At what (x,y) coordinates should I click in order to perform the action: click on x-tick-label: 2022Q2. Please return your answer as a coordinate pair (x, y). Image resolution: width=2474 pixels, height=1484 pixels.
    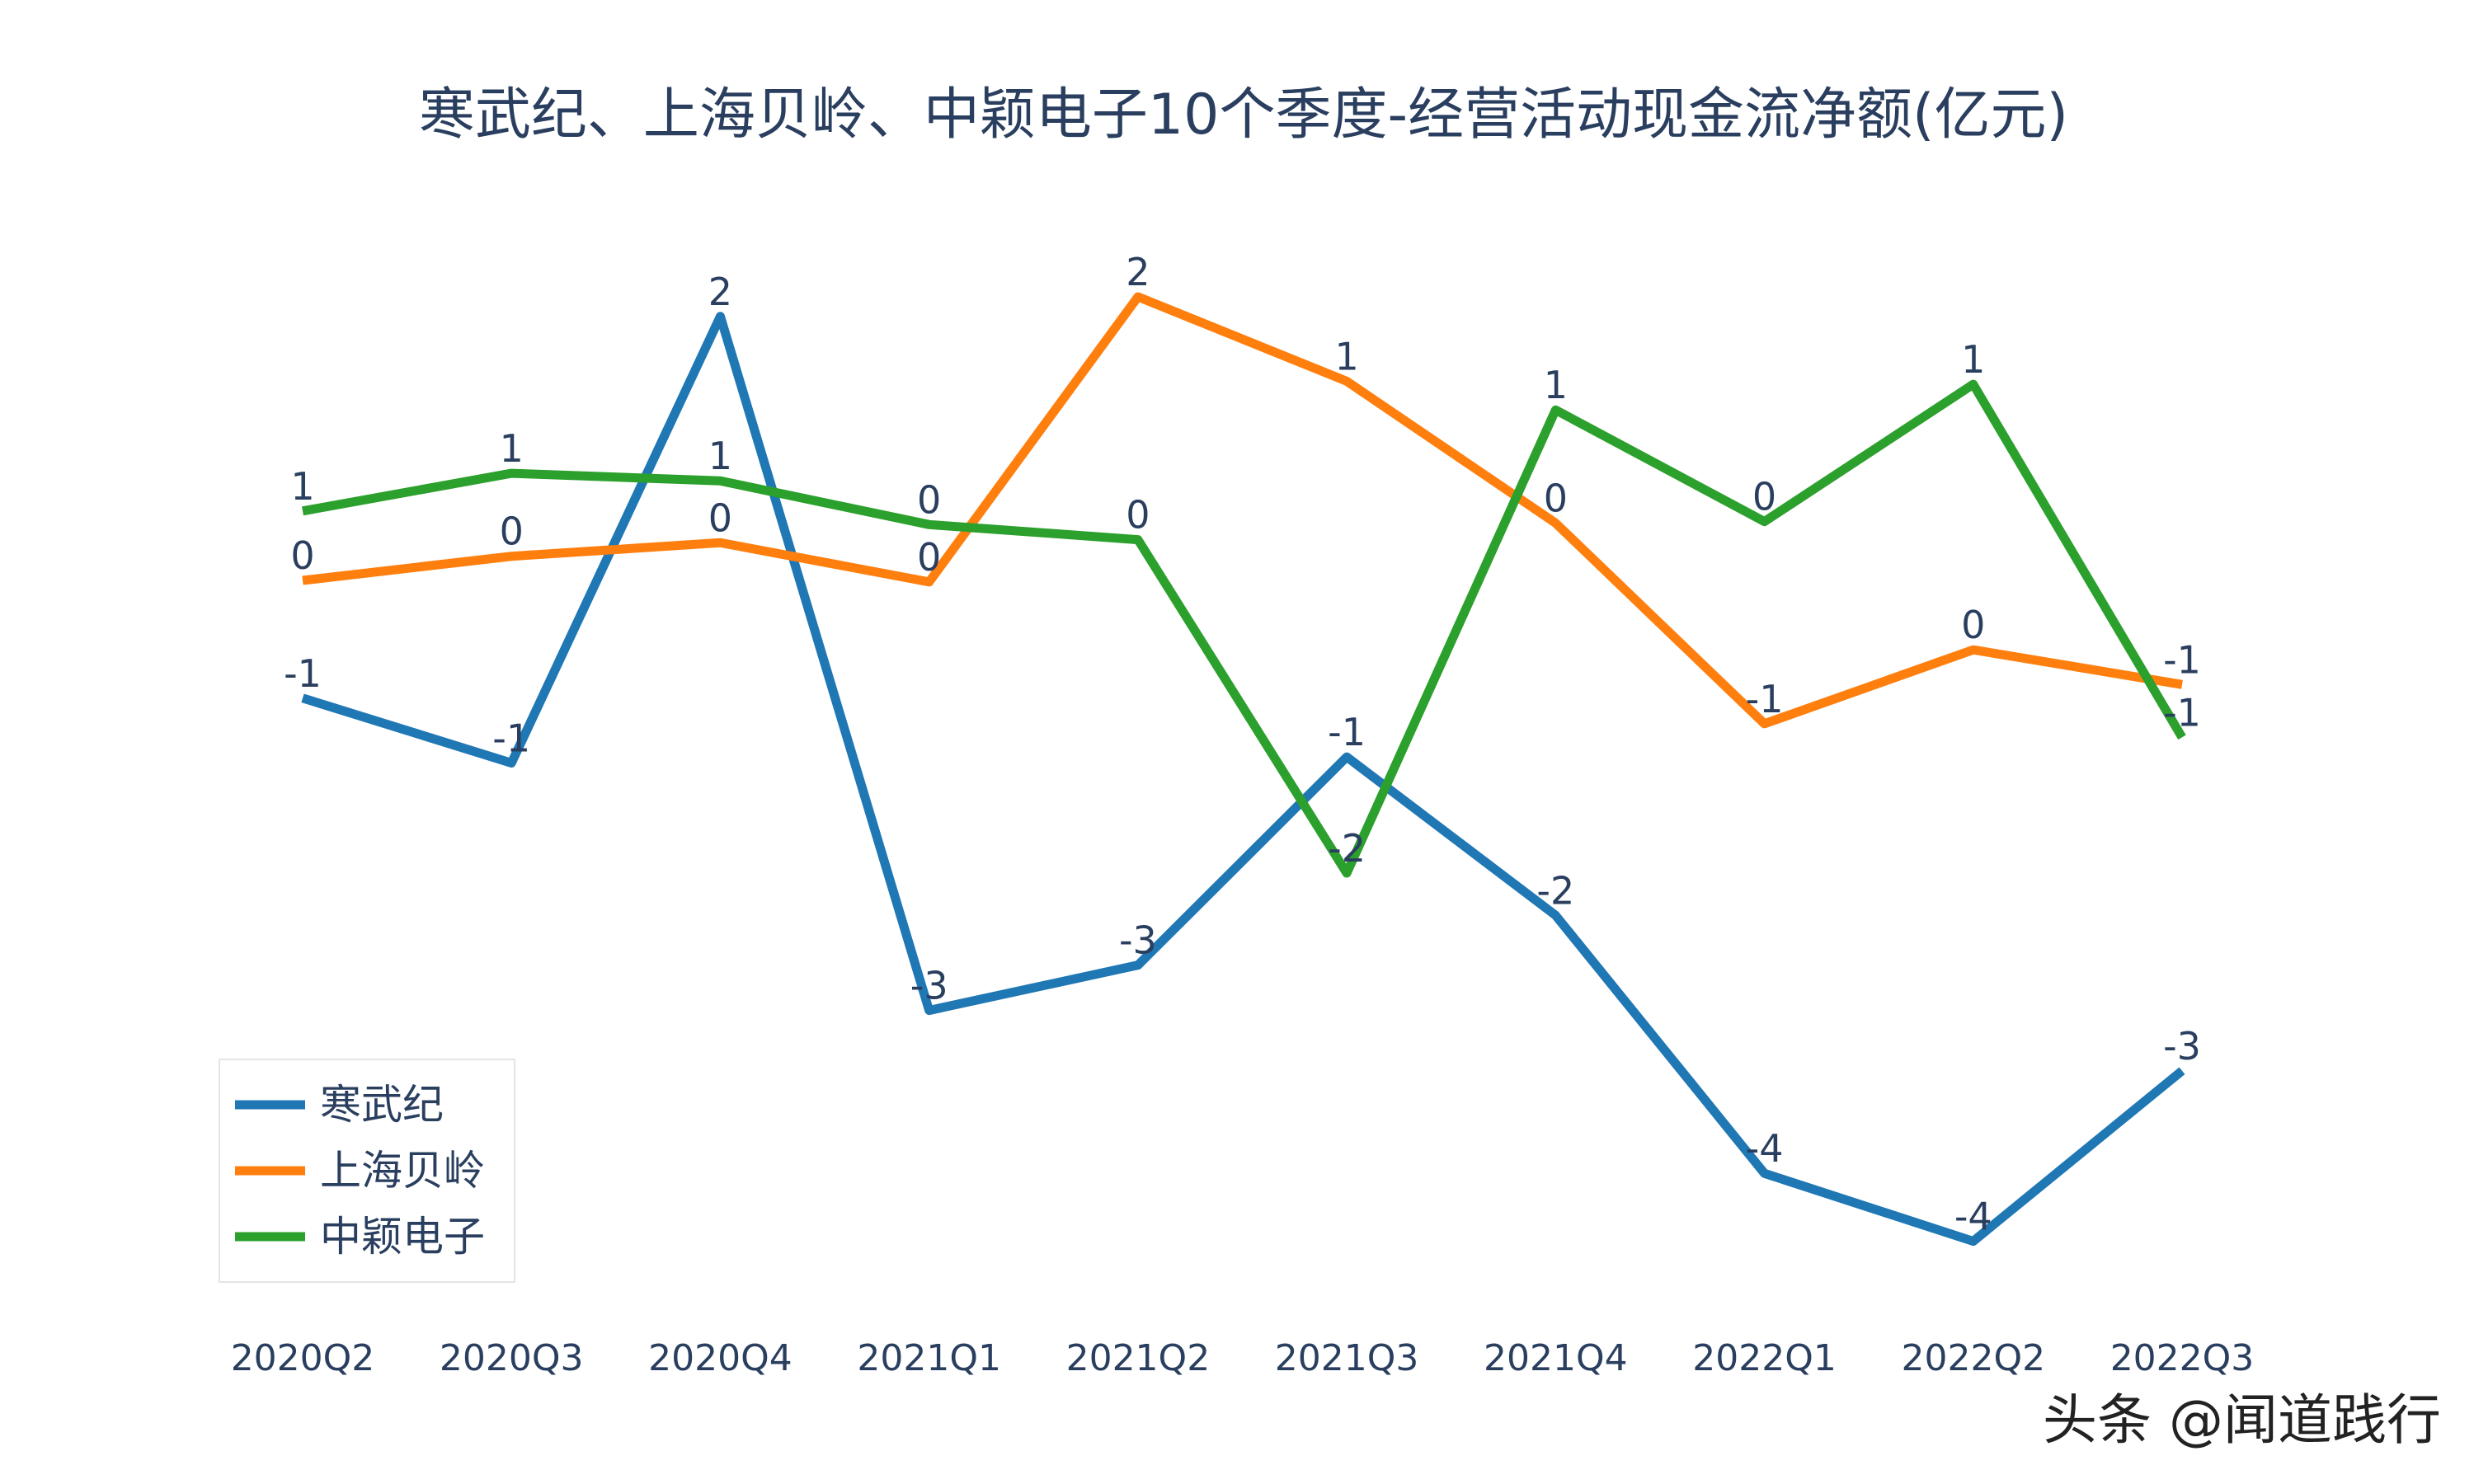
    Looking at the image, I should click on (1973, 1358).